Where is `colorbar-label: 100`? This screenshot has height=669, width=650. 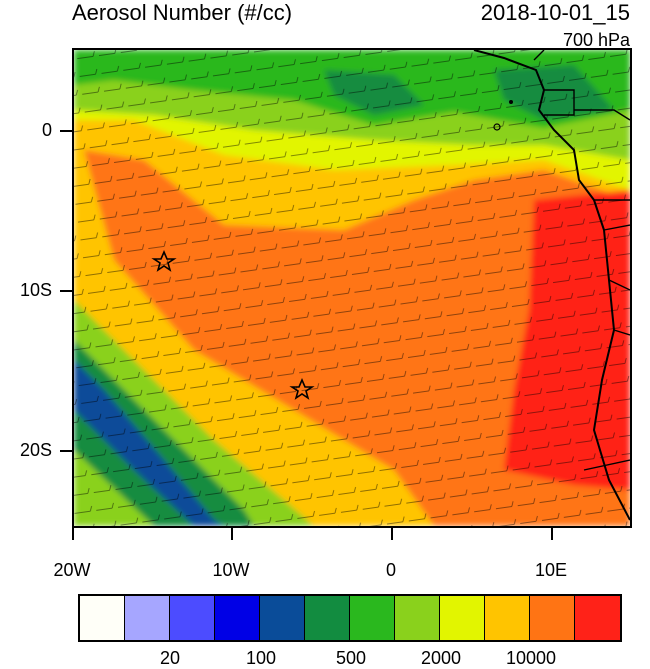 colorbar-label: 100 is located at coordinates (261, 658).